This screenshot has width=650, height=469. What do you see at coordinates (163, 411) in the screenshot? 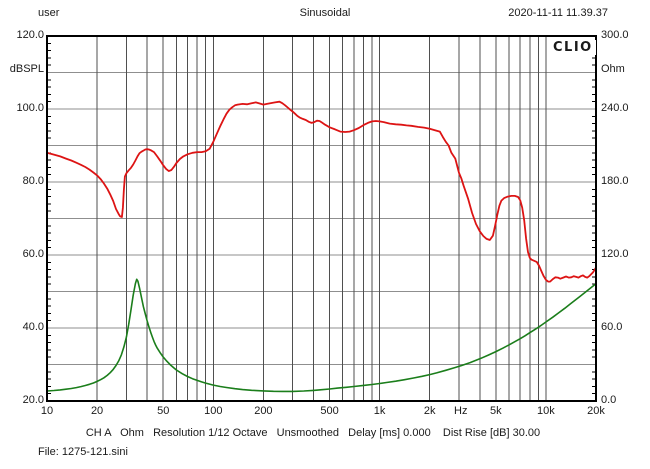
I see `x-axis-tick-label: 50` at bounding box center [163, 411].